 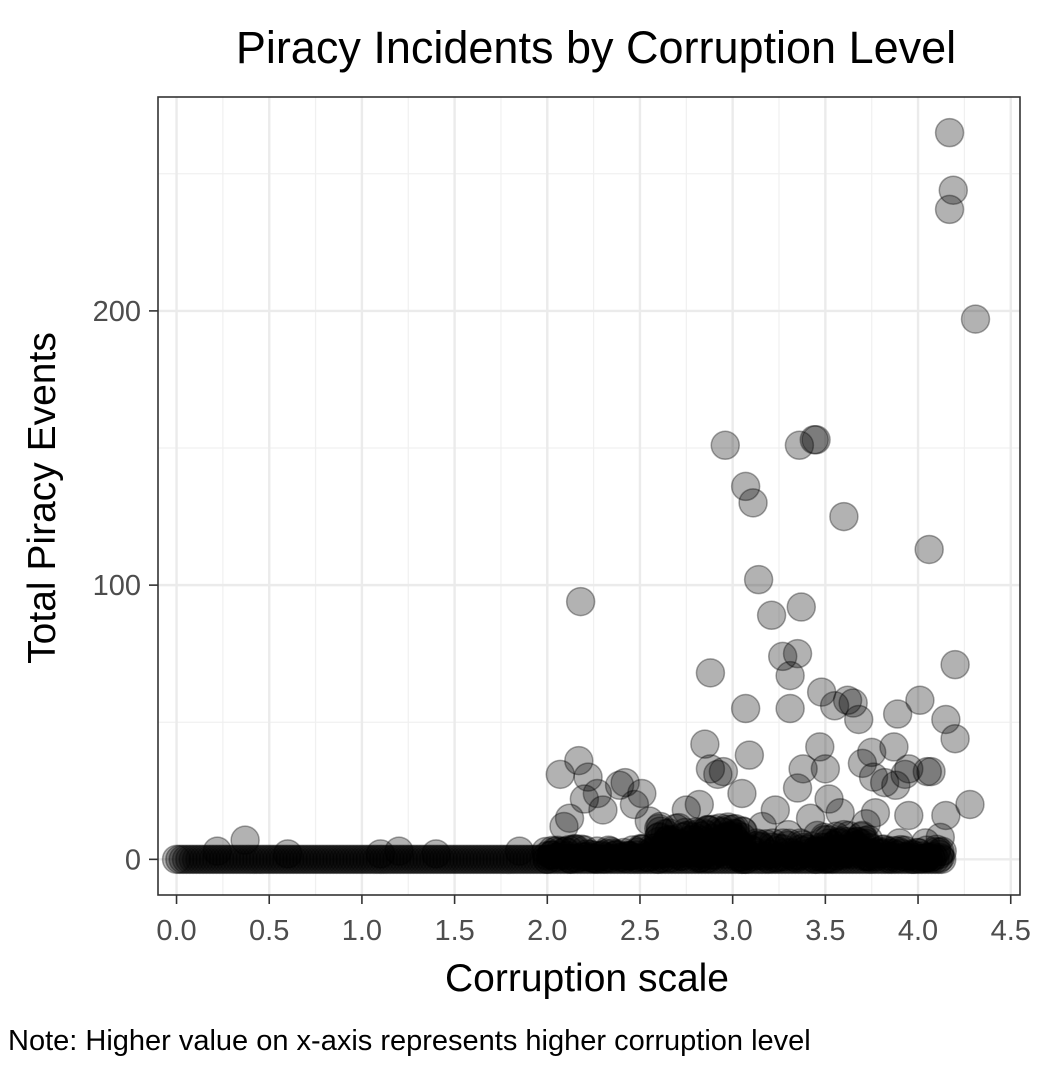 What do you see at coordinates (269, 931) in the screenshot?
I see `x-tick-label: 0.5` at bounding box center [269, 931].